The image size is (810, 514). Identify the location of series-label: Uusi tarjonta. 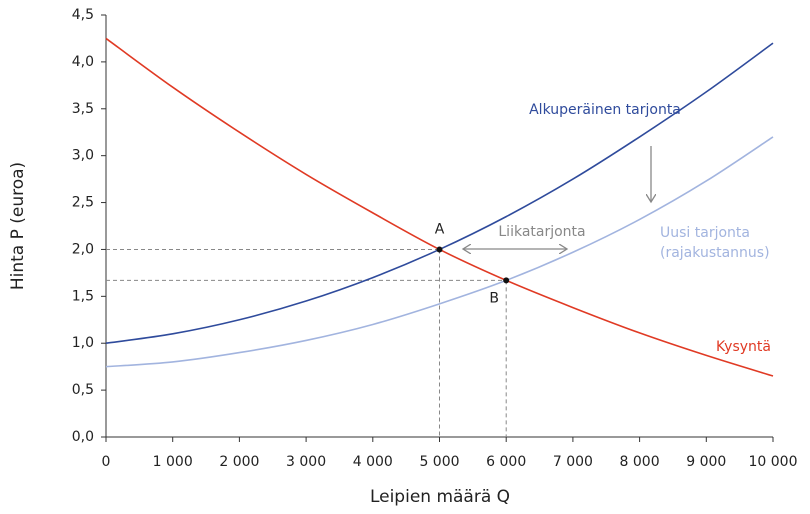
(705, 233).